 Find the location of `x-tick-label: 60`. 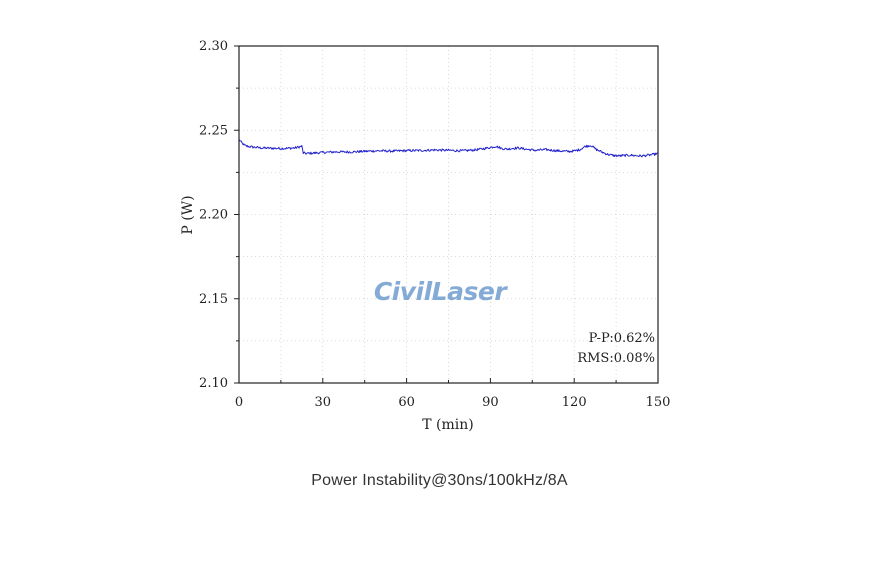

x-tick-label: 60 is located at coordinates (406, 402).